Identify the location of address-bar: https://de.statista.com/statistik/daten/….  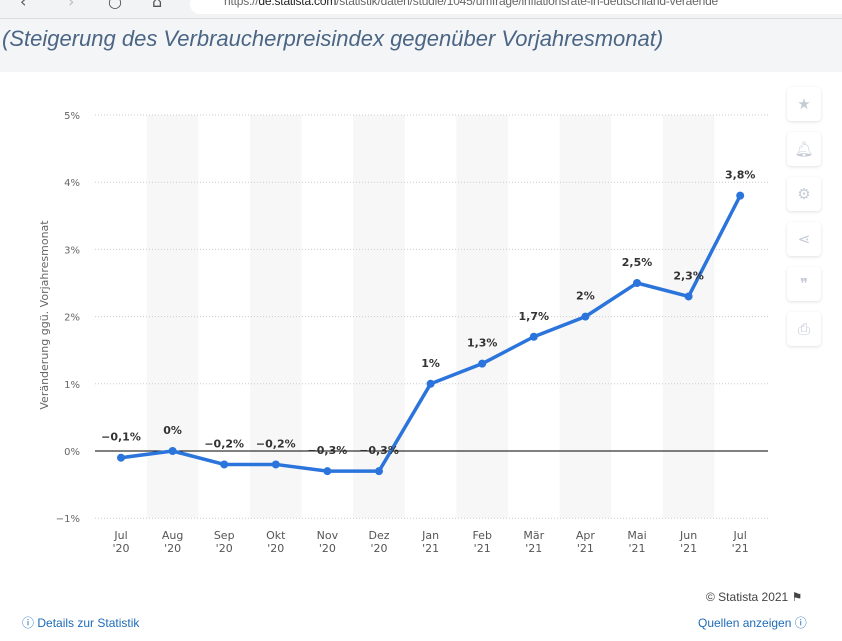
(516, 7).